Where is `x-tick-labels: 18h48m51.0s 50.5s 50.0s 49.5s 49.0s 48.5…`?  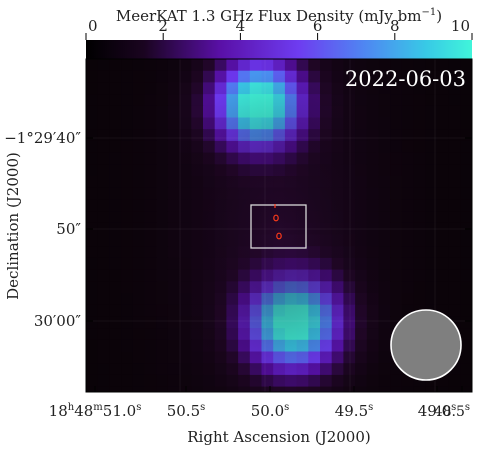 x-tick-labels: 18h48m51.0s 50.5s 50.0s 49.5s 49.0s 48.5… is located at coordinates (259, 411).